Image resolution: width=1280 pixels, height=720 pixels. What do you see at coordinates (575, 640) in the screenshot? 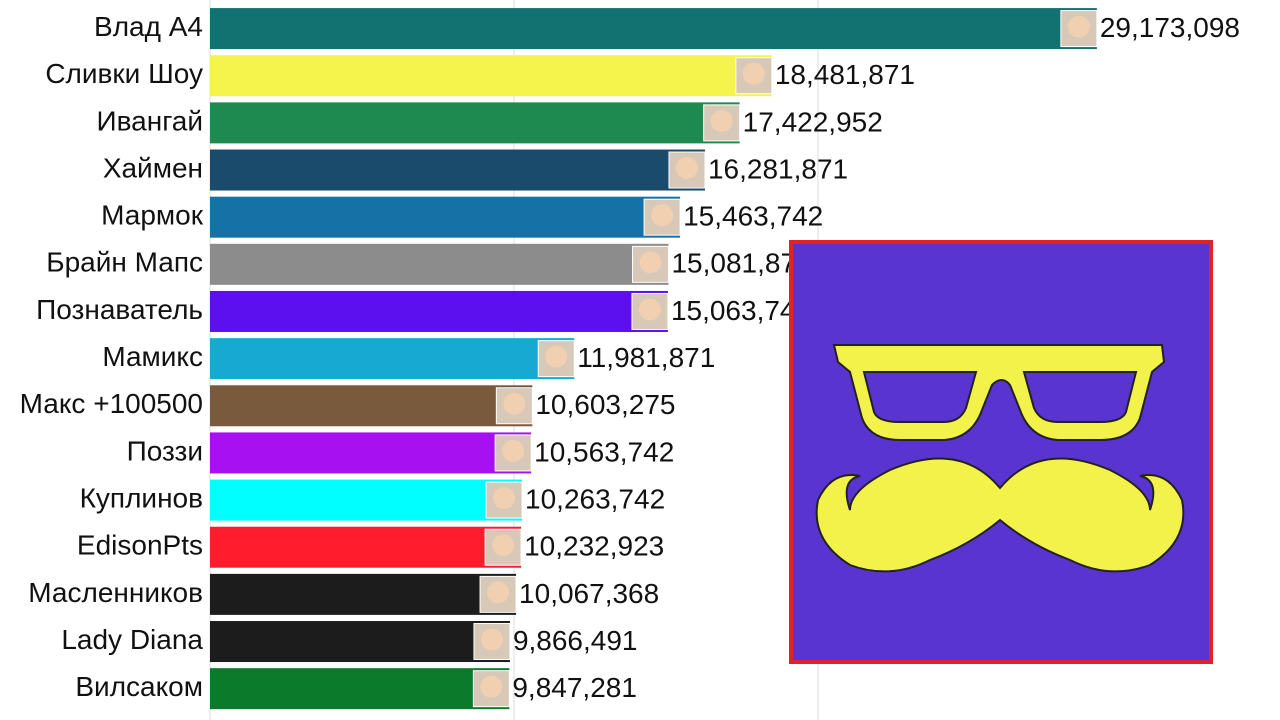
I see `value-label: 9,866,491` at bounding box center [575, 640].